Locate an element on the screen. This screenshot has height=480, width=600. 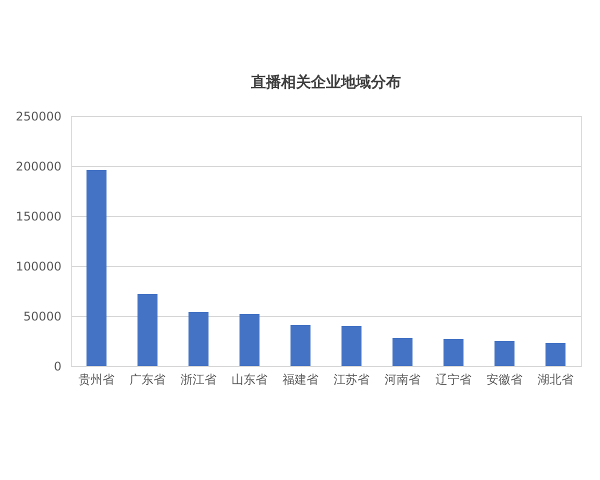
y-tick-label: 200000 is located at coordinates (39, 167).